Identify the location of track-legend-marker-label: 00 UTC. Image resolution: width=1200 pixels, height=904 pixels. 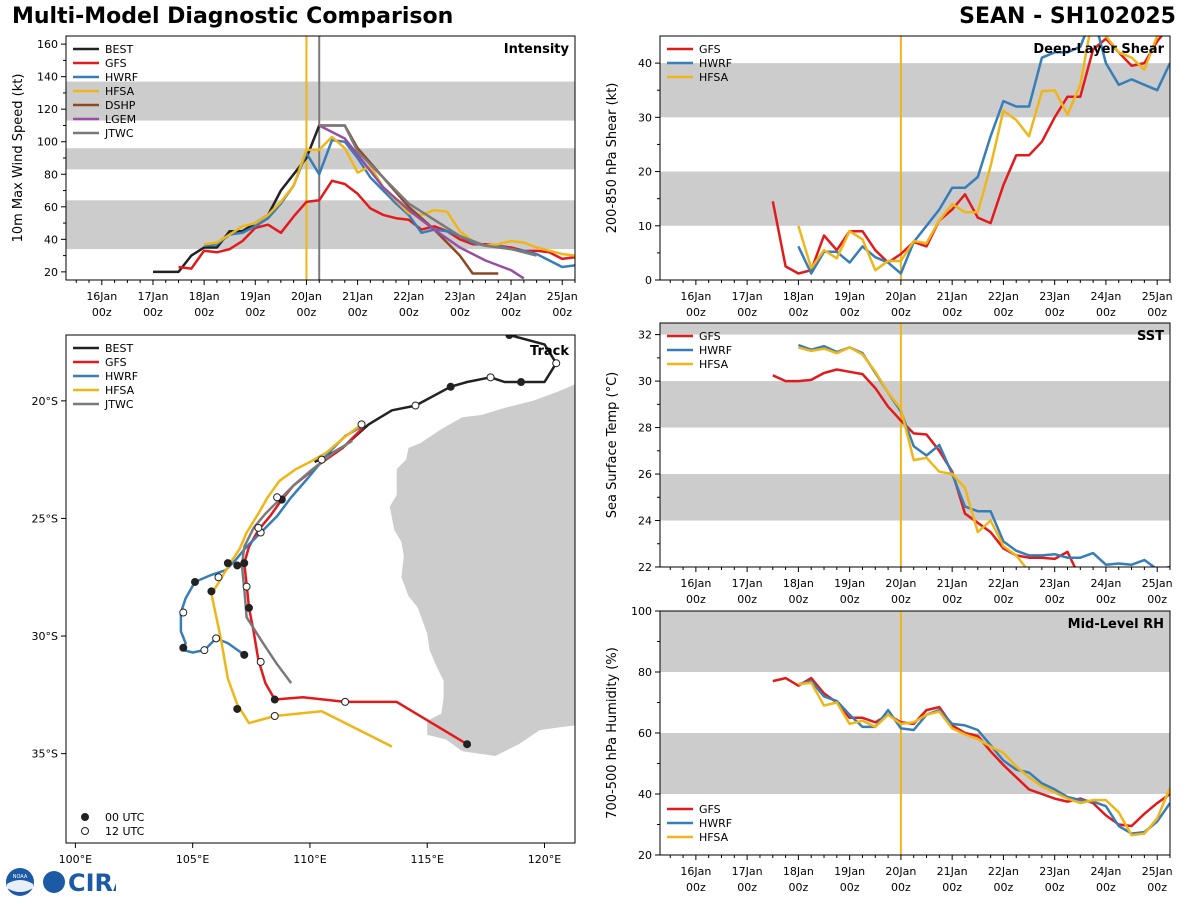
(125, 817).